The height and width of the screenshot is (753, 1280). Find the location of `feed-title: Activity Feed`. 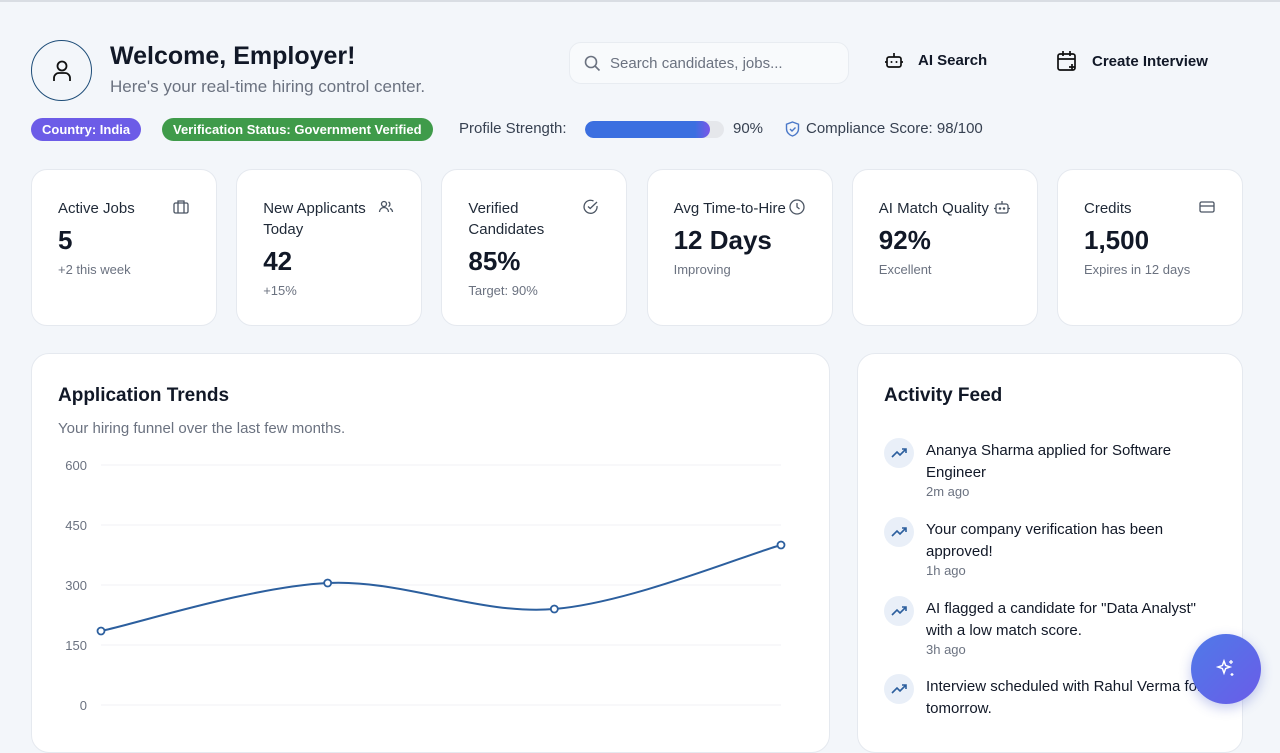

feed-title: Activity Feed is located at coordinates (943, 395).